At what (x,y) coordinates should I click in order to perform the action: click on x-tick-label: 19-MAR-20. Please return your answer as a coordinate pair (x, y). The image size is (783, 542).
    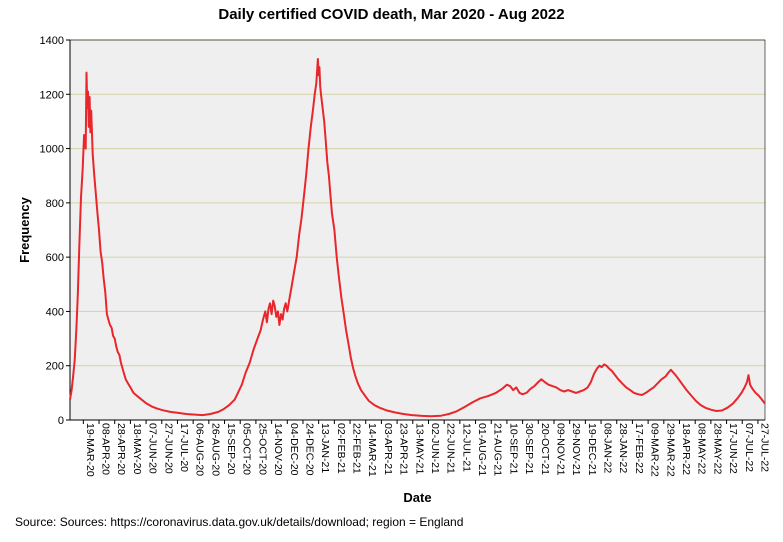
    Looking at the image, I should click on (90, 450).